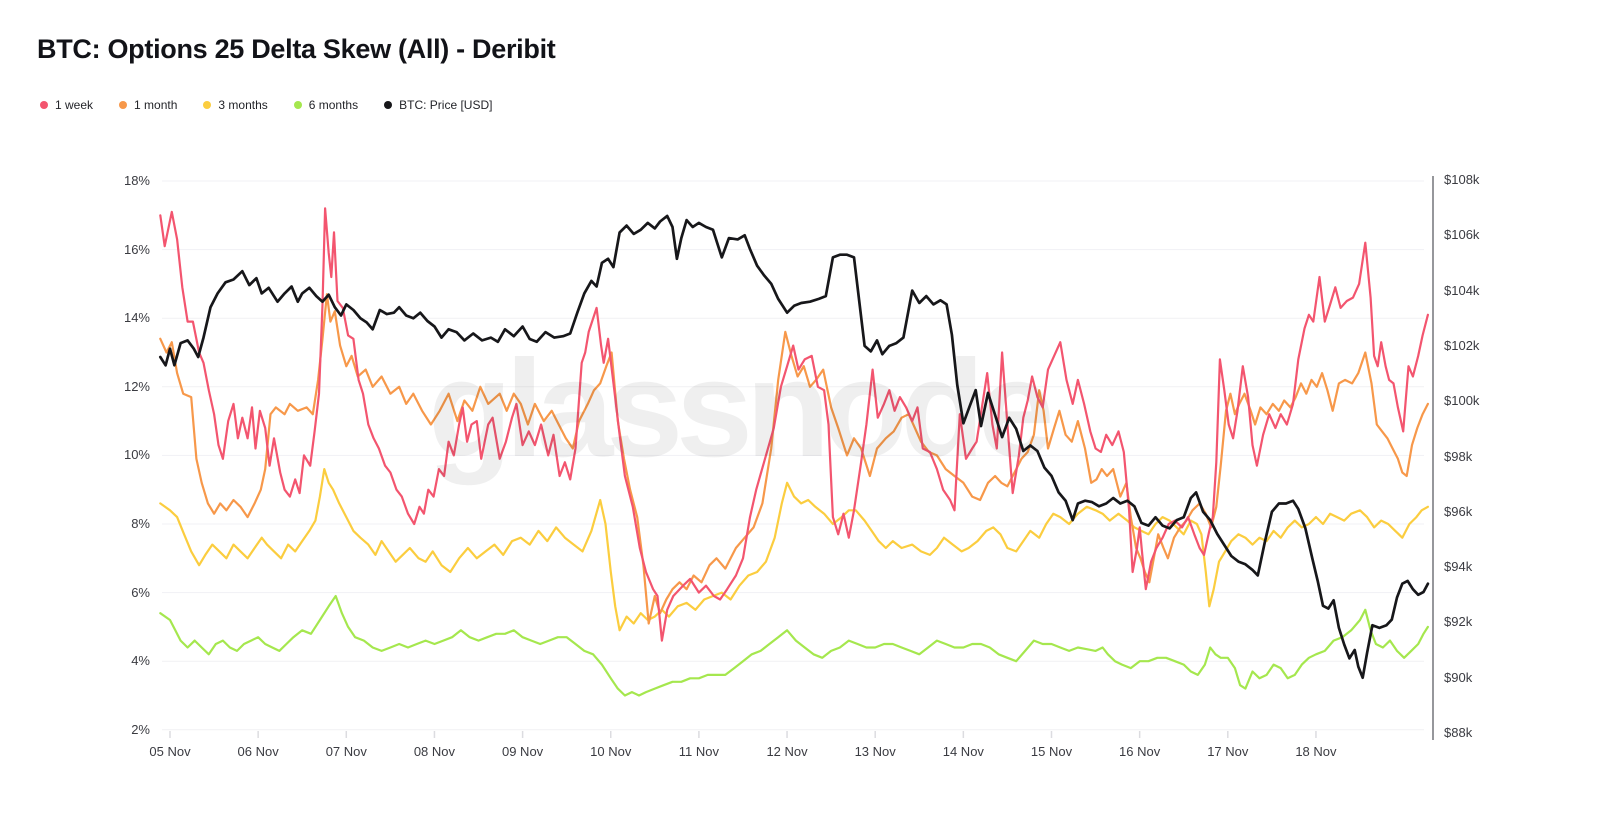  Describe the element at coordinates (136, 386) in the screenshot. I see `y-left-tick-12%: 12%` at that location.